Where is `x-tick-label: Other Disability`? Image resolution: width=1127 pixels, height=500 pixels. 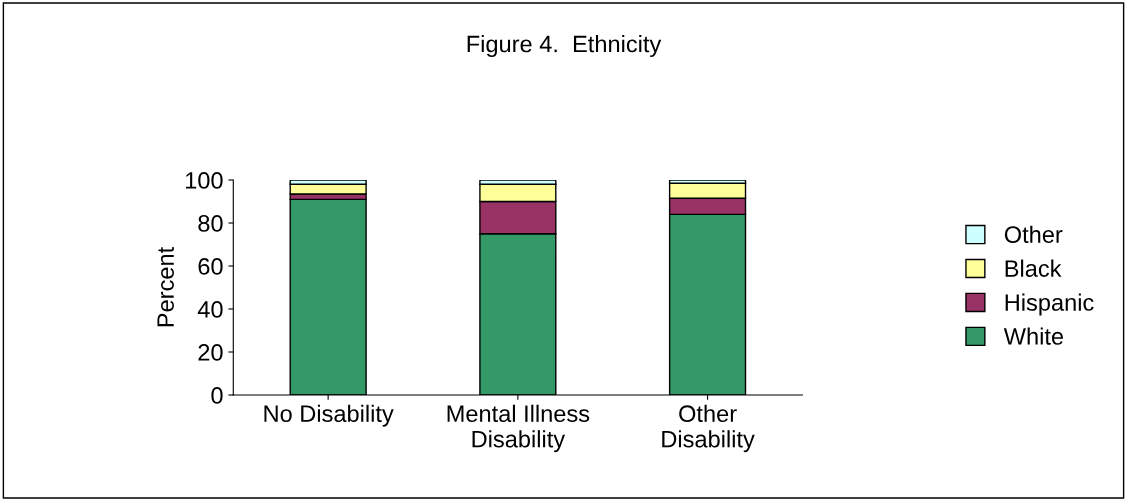 x-tick-label: Other Disability is located at coordinates (708, 428).